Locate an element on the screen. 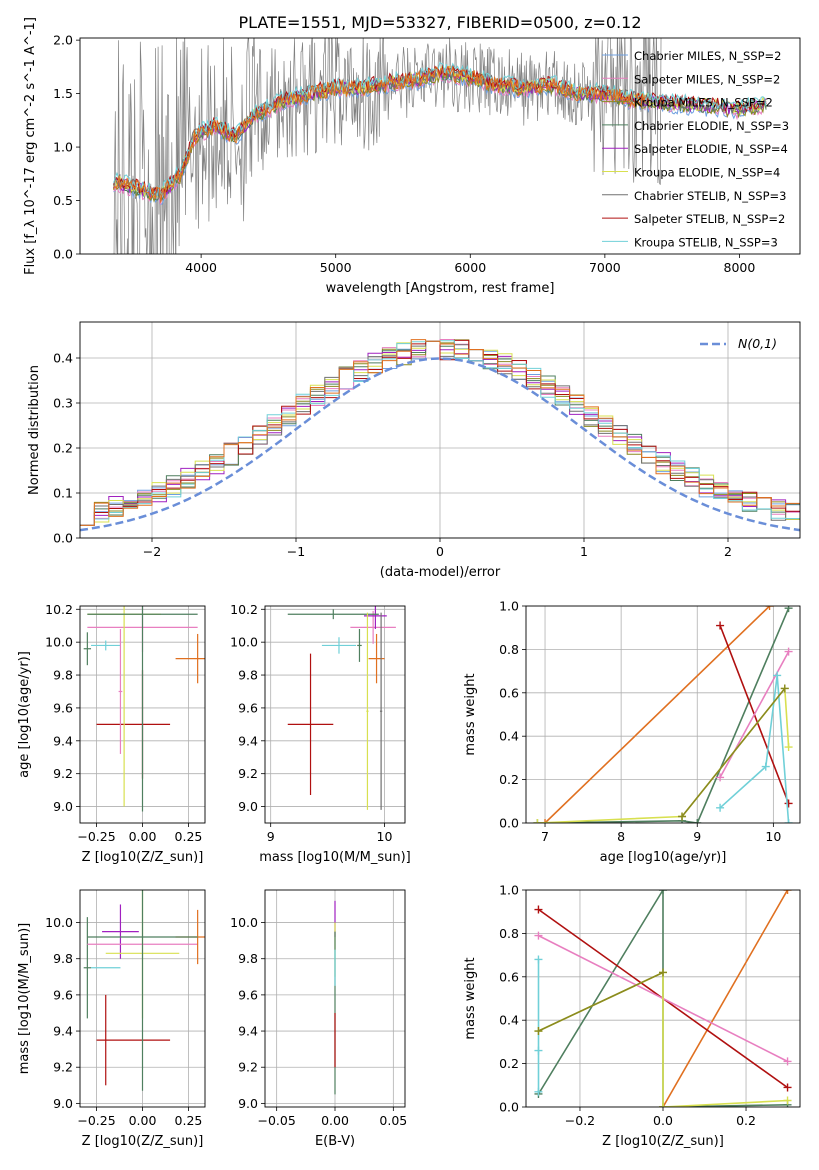 This screenshot has height=1170, width=819. normal-curve is located at coordinates (440, 444).